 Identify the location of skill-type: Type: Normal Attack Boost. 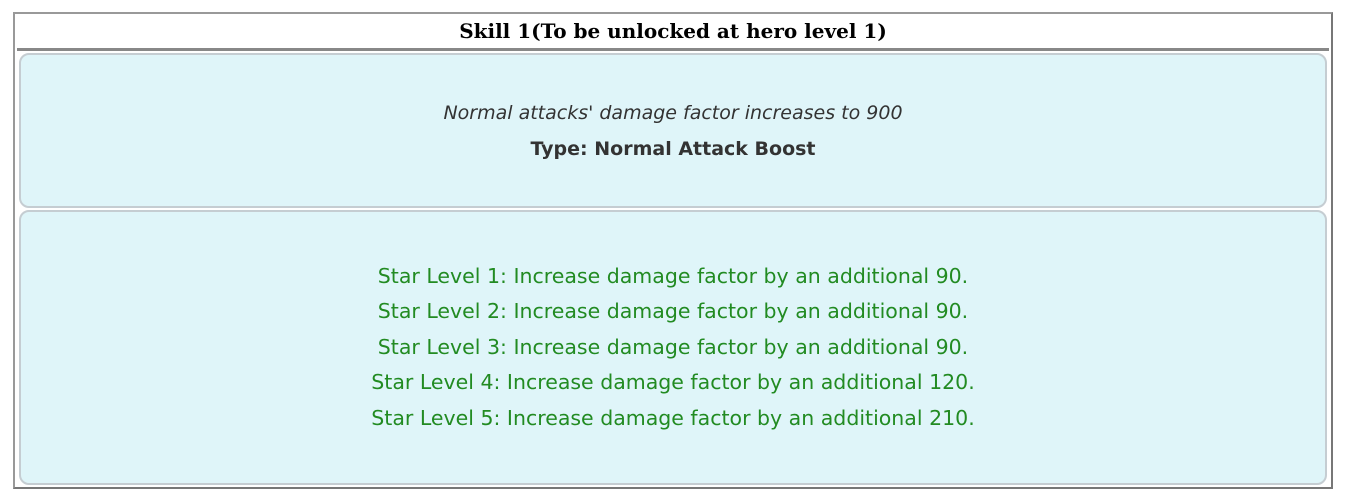
(673, 148).